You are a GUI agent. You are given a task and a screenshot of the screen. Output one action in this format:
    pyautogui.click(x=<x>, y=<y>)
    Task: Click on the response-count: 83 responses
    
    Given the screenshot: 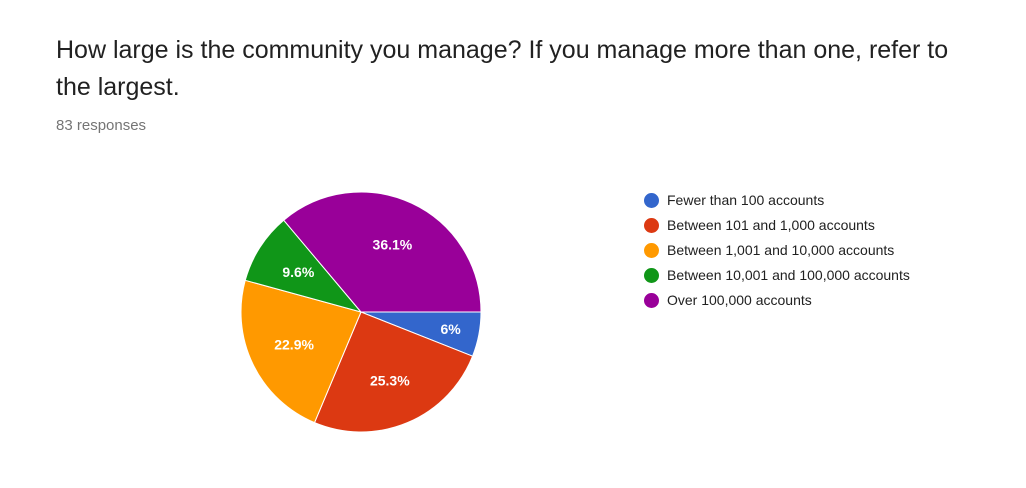 What is the action you would take?
    pyautogui.click(x=101, y=125)
    